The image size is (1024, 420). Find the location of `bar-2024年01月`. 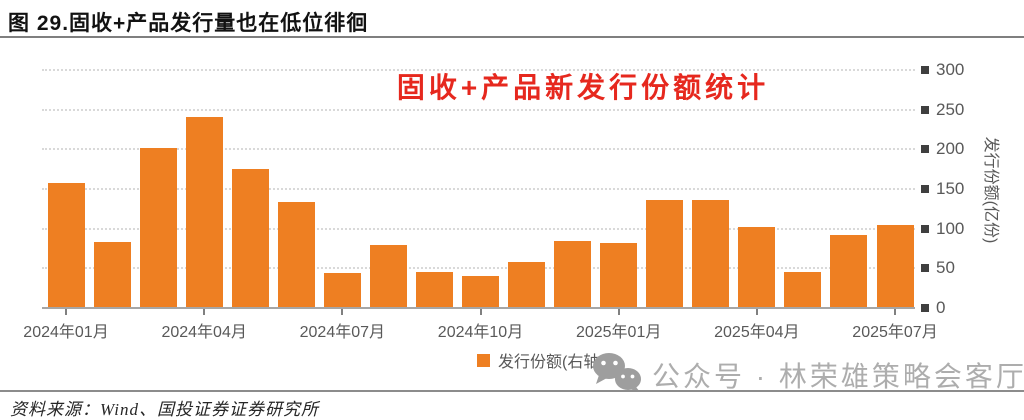

bar-2024年01月 is located at coordinates (66, 245).